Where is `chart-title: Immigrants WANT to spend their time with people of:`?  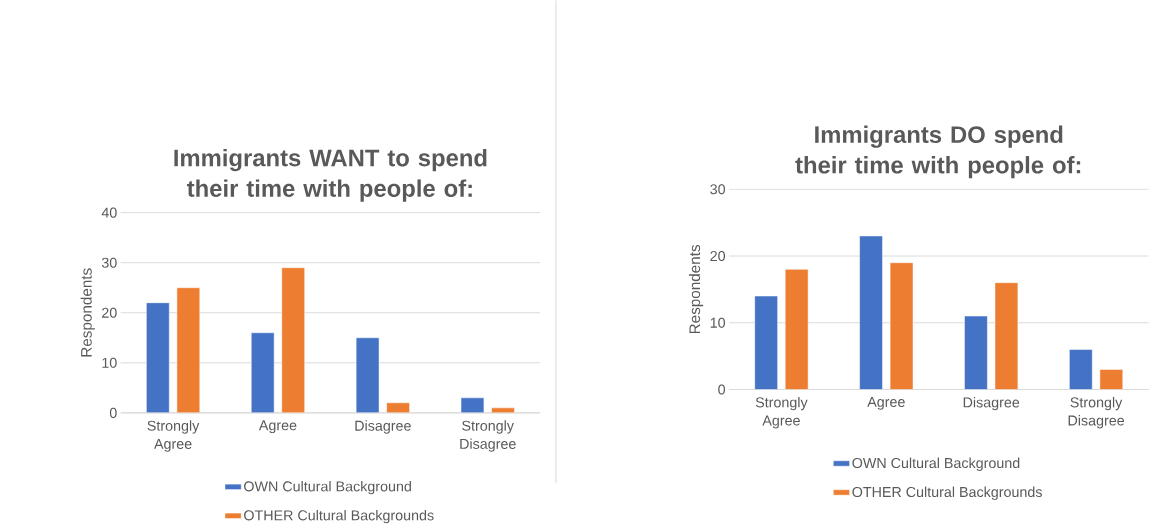 chart-title: Immigrants WANT to spend their time with people of: is located at coordinates (330, 175).